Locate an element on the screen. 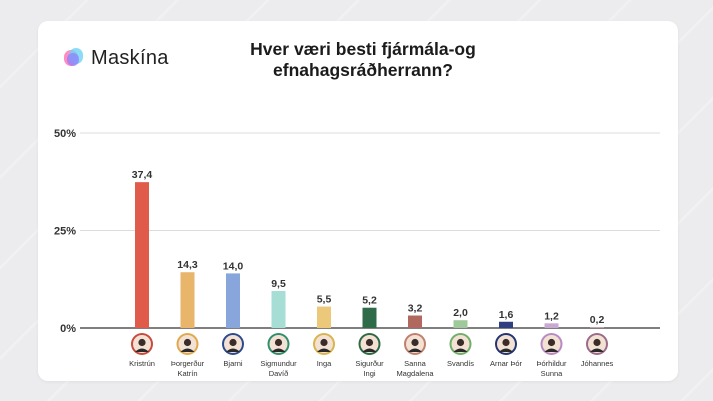 This screenshot has width=713, height=401. data-label: 1,2 is located at coordinates (551, 316).